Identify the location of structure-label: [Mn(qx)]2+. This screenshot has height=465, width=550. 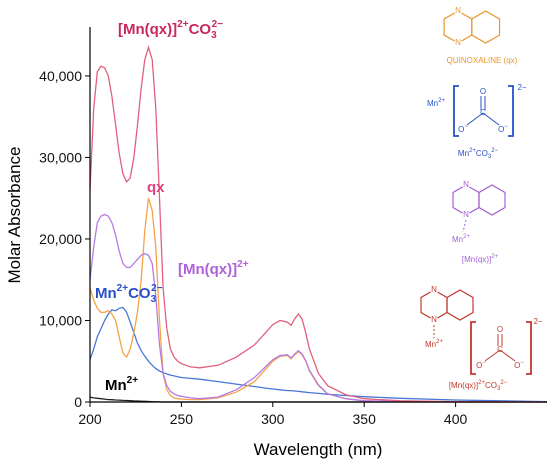
(480, 259).